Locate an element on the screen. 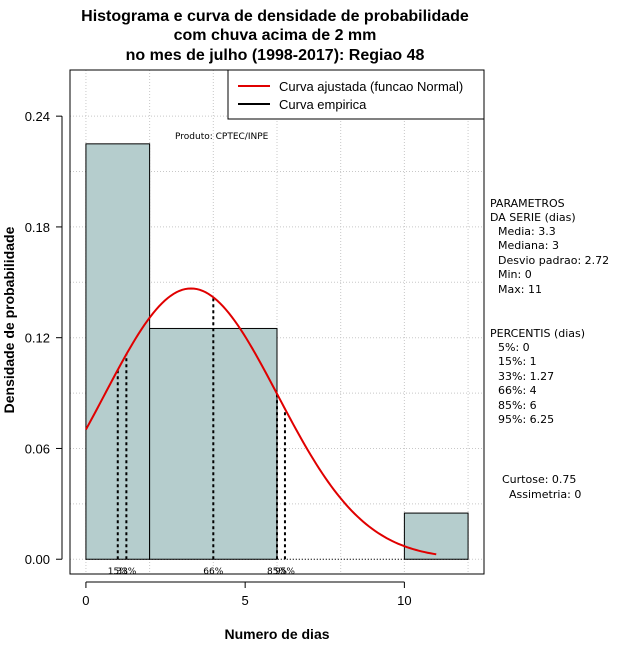 This screenshot has width=640, height=660. kurtosis: Curtose: 0.75 is located at coordinates (539, 479).